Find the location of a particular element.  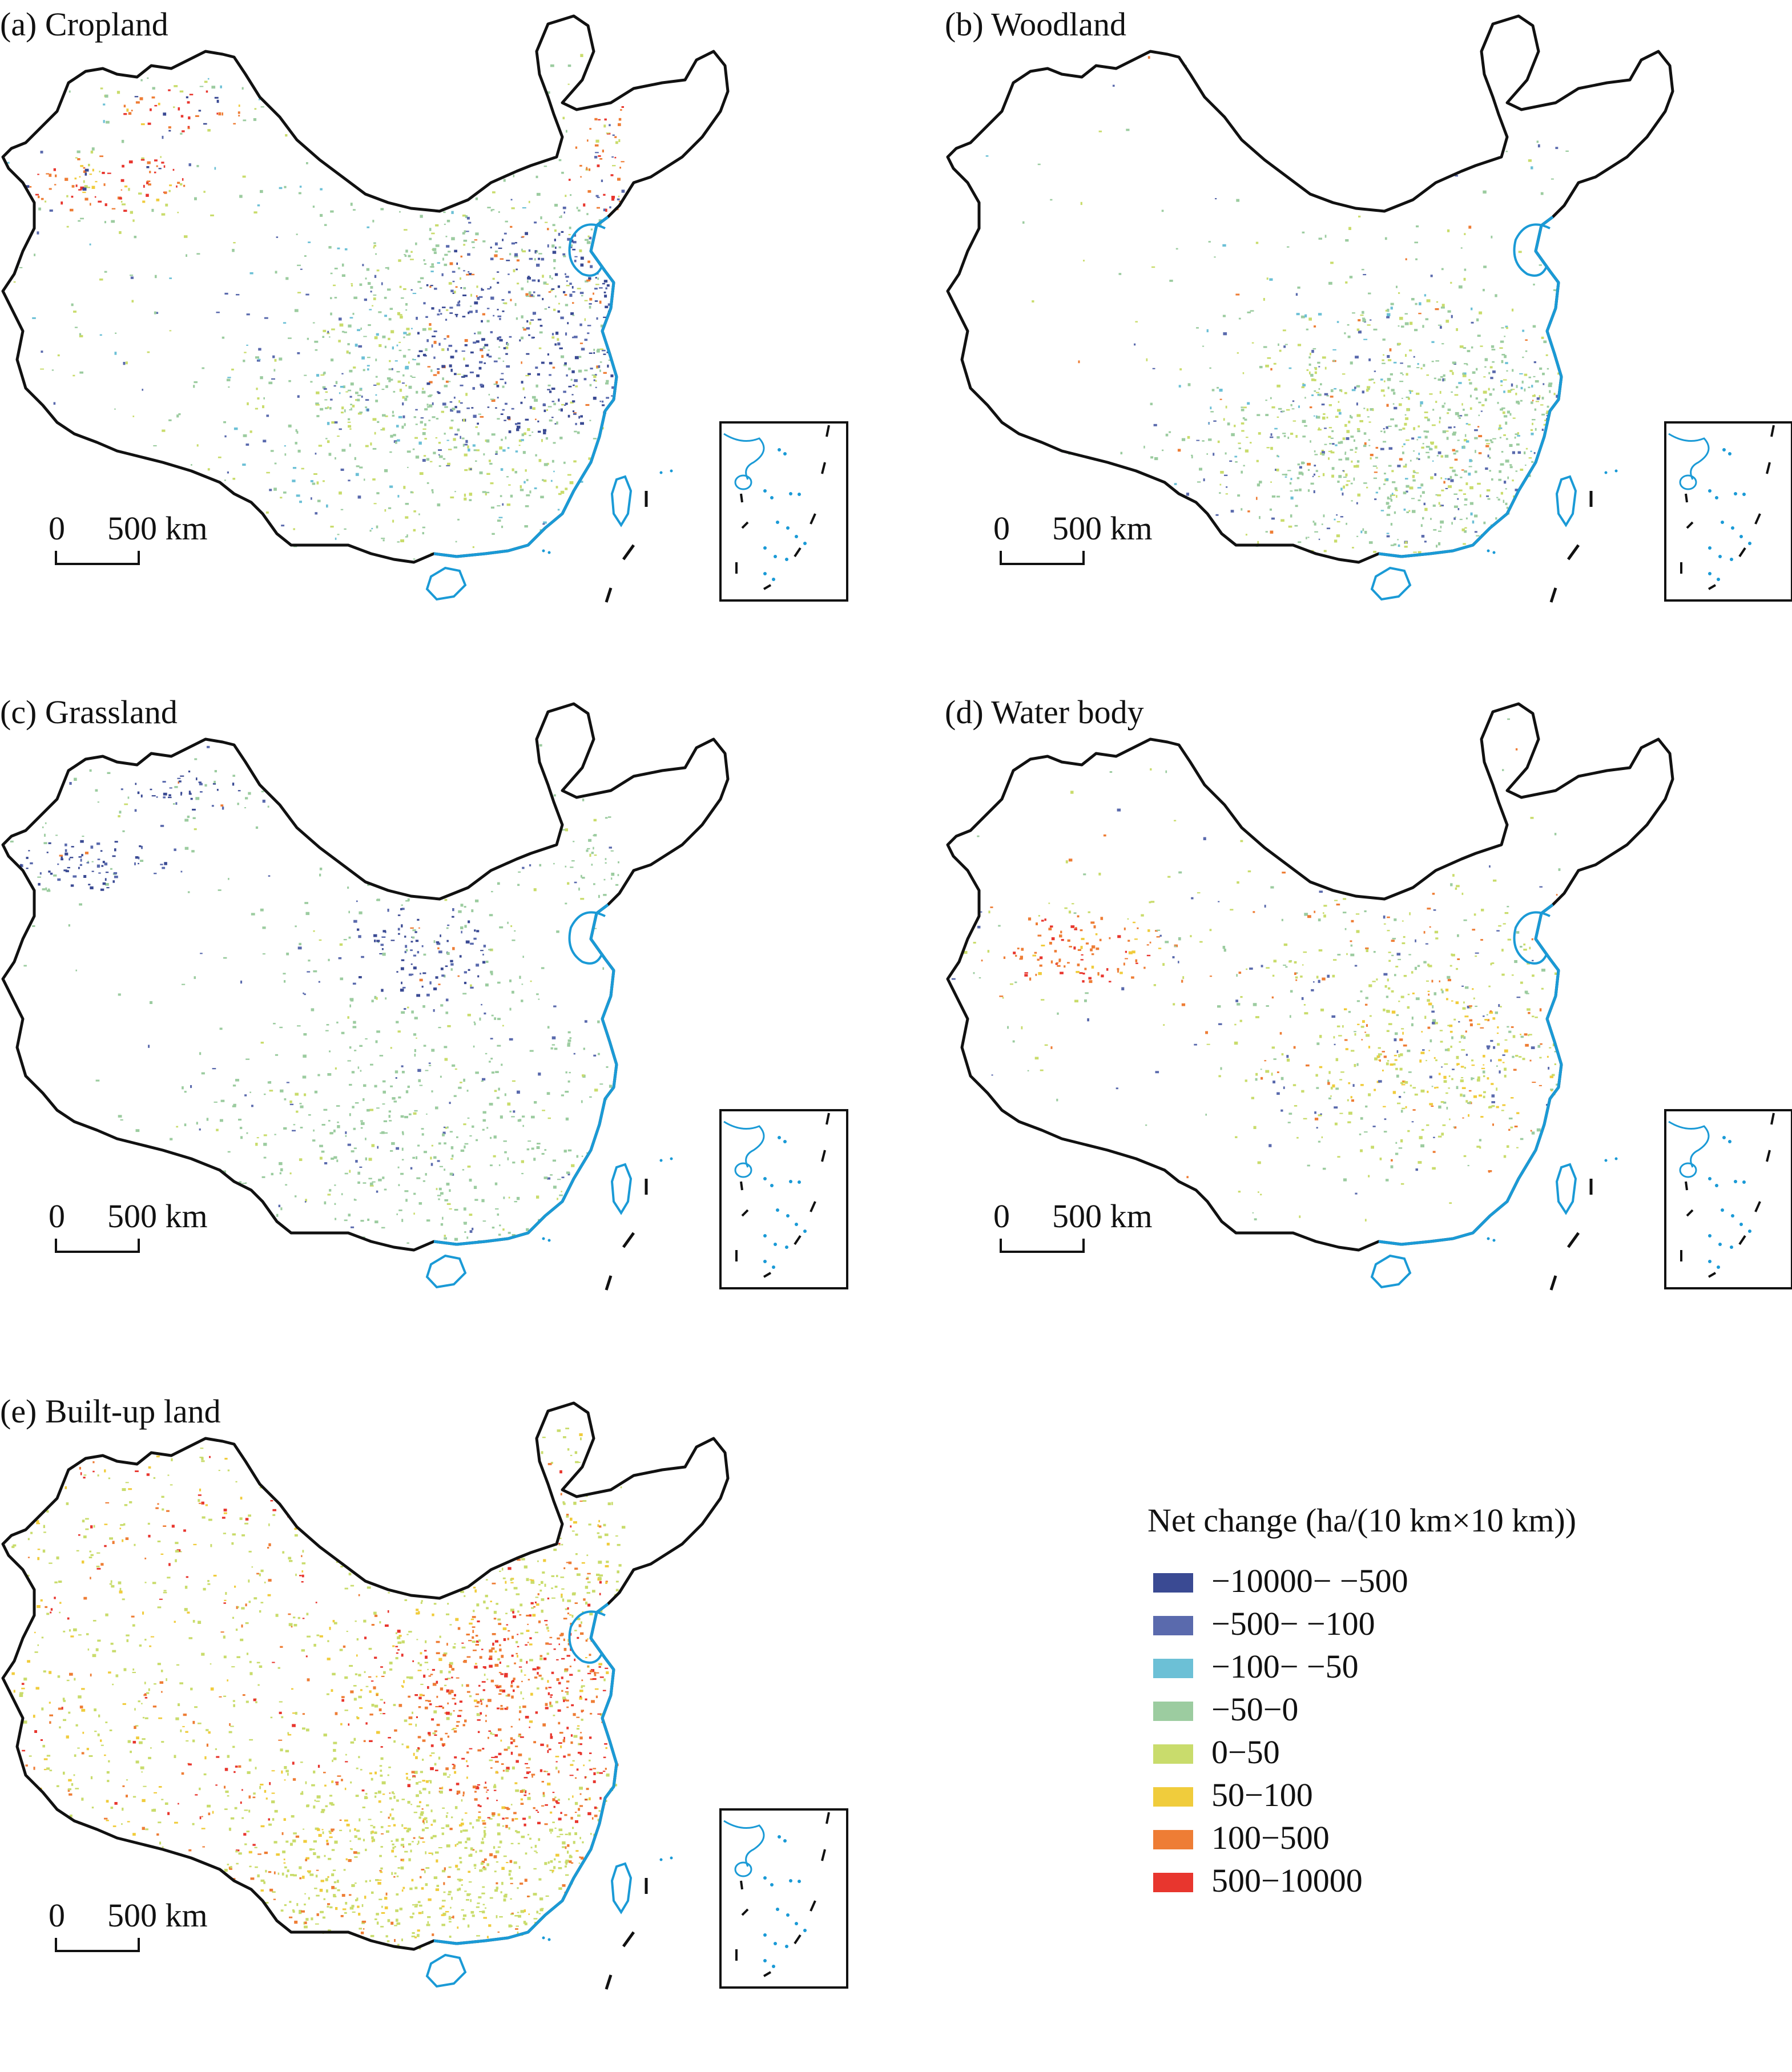

scale-distance: 500 km is located at coordinates (1102, 528).